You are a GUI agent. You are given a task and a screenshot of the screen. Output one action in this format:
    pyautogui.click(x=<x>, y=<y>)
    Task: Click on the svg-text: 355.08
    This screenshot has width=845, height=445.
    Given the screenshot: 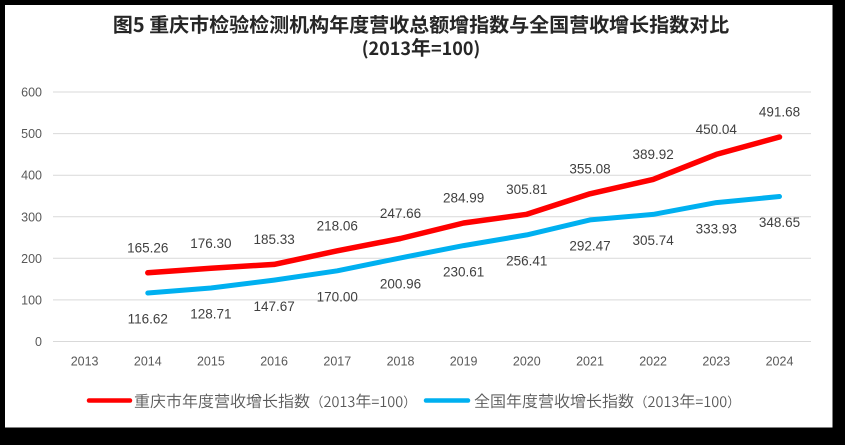 What is the action you would take?
    pyautogui.click(x=589, y=169)
    